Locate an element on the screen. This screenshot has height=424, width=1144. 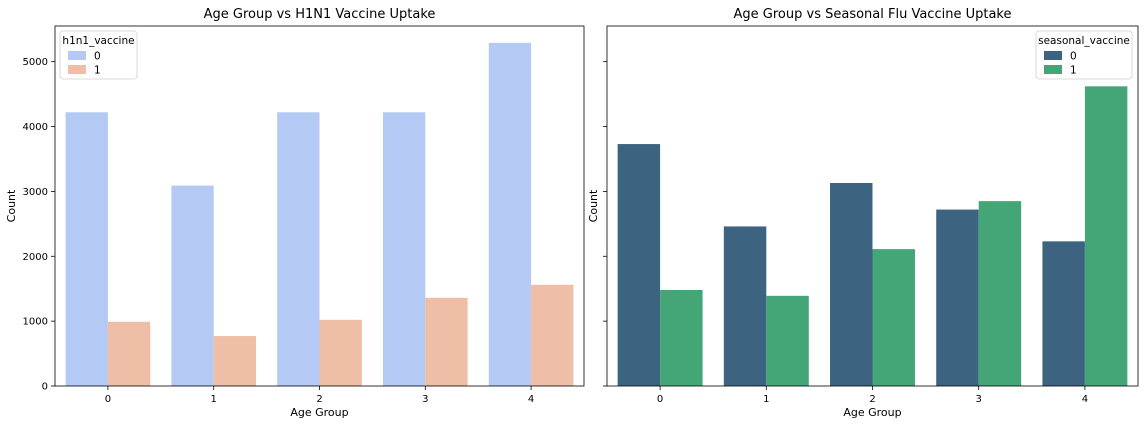
y-tick-label: 0 is located at coordinates (45, 387).